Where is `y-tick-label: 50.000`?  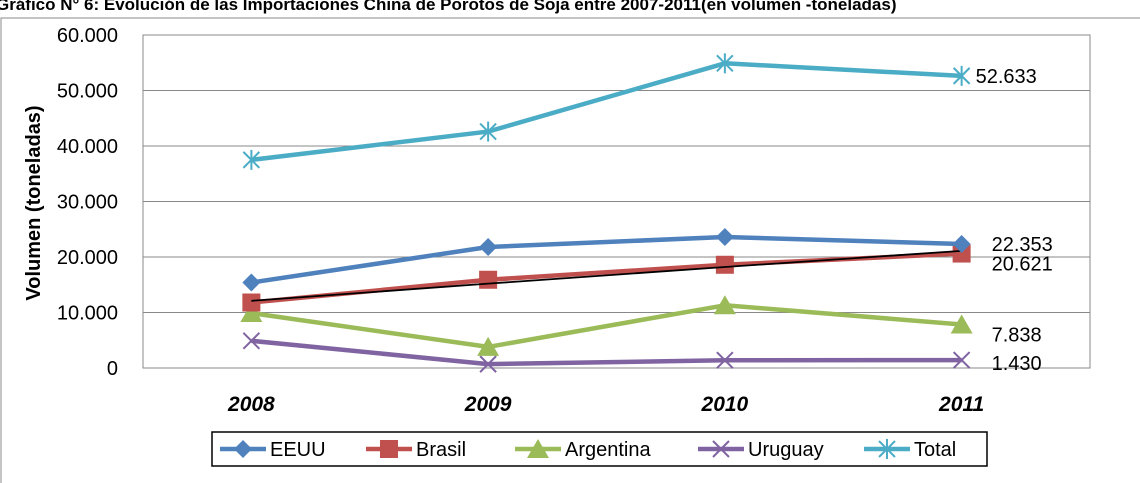 y-tick-label: 50.000 is located at coordinates (87, 92).